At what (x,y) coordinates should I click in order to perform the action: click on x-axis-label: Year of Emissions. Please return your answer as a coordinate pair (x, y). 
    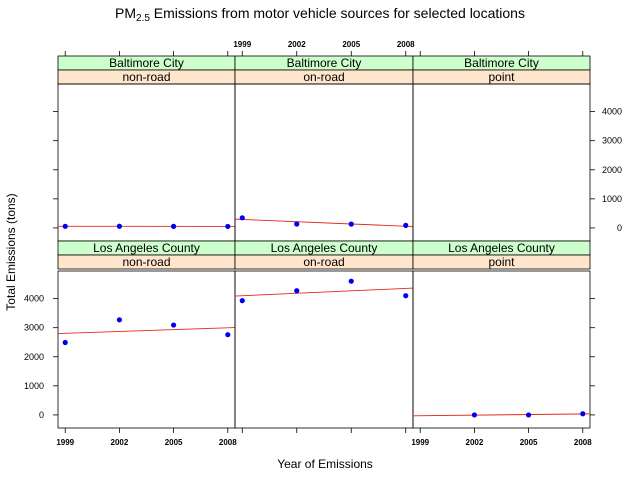
    Looking at the image, I should click on (325, 464).